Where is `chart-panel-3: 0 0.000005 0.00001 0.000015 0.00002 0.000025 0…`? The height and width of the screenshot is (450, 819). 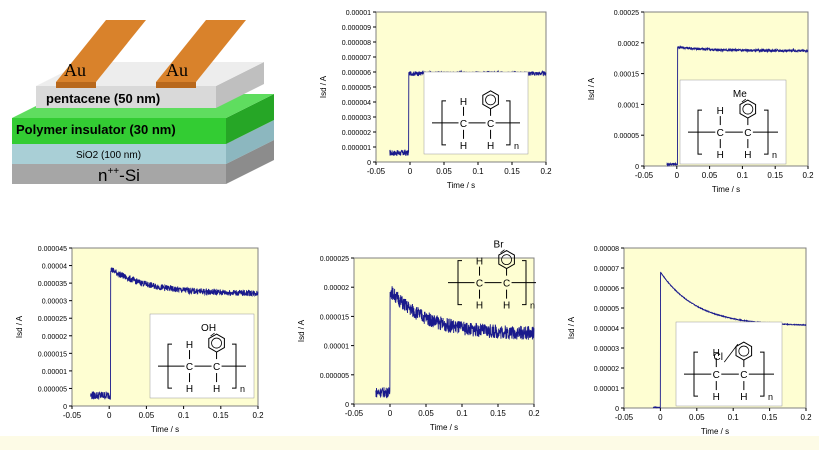
chart-panel-3: 0 0.000005 0.00001 0.000015 0.00002 0.000025 0… is located at coordinates (139, 340).